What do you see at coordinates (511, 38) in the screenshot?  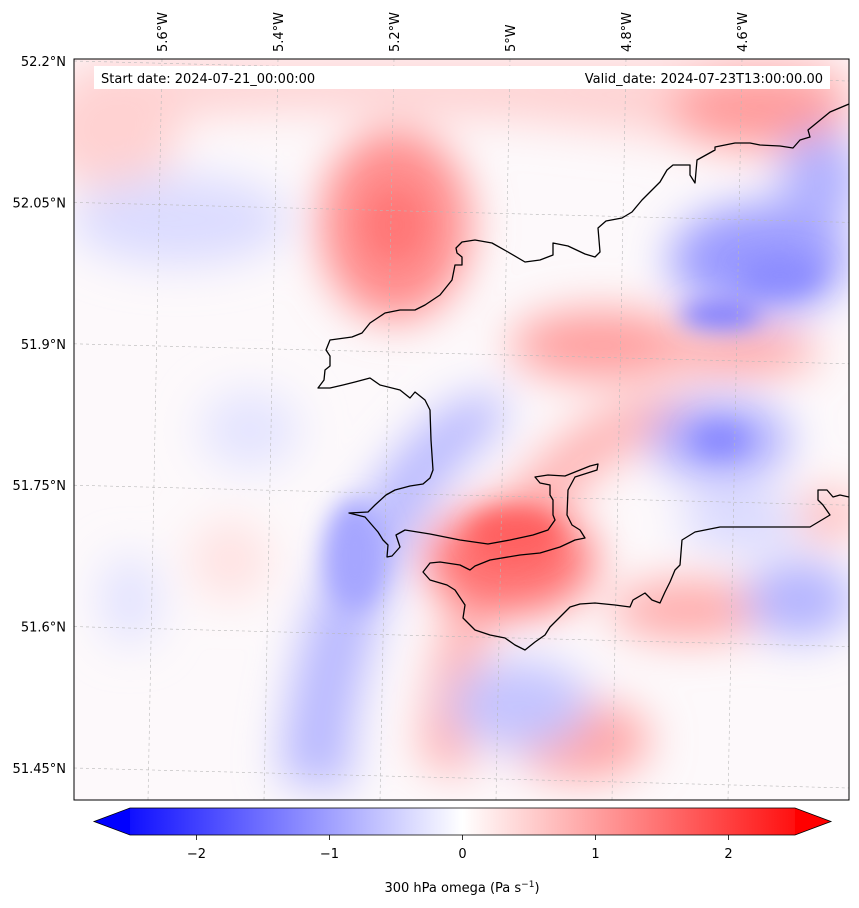 I see `longitude-tick-label: 5°W` at bounding box center [511, 38].